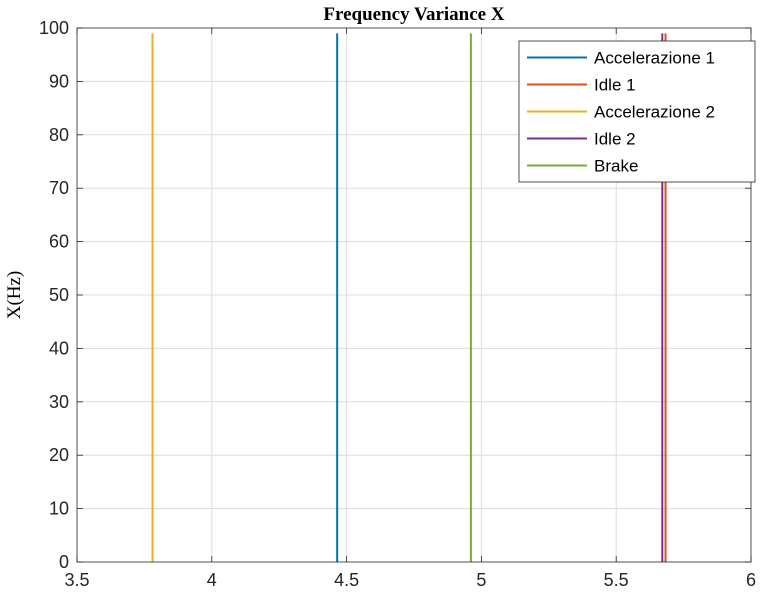 The width and height of the screenshot is (760, 600). What do you see at coordinates (615, 139) in the screenshot?
I see `legend-label-4: Idle 2` at bounding box center [615, 139].